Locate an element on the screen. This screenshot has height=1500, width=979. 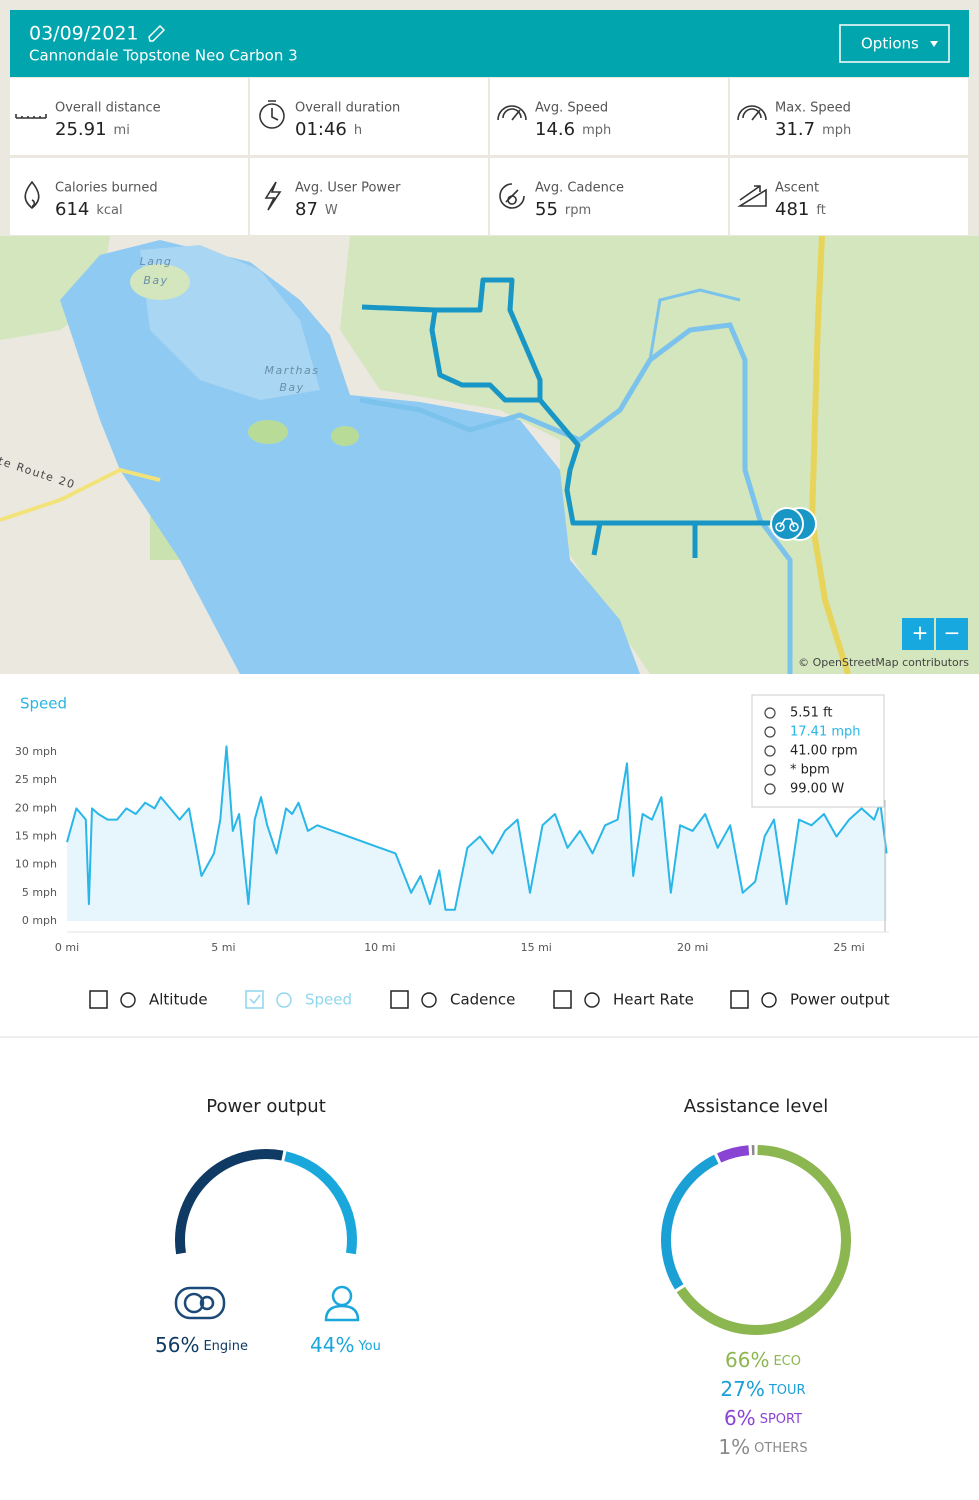
map-label: Lang is located at coordinates (156, 261).